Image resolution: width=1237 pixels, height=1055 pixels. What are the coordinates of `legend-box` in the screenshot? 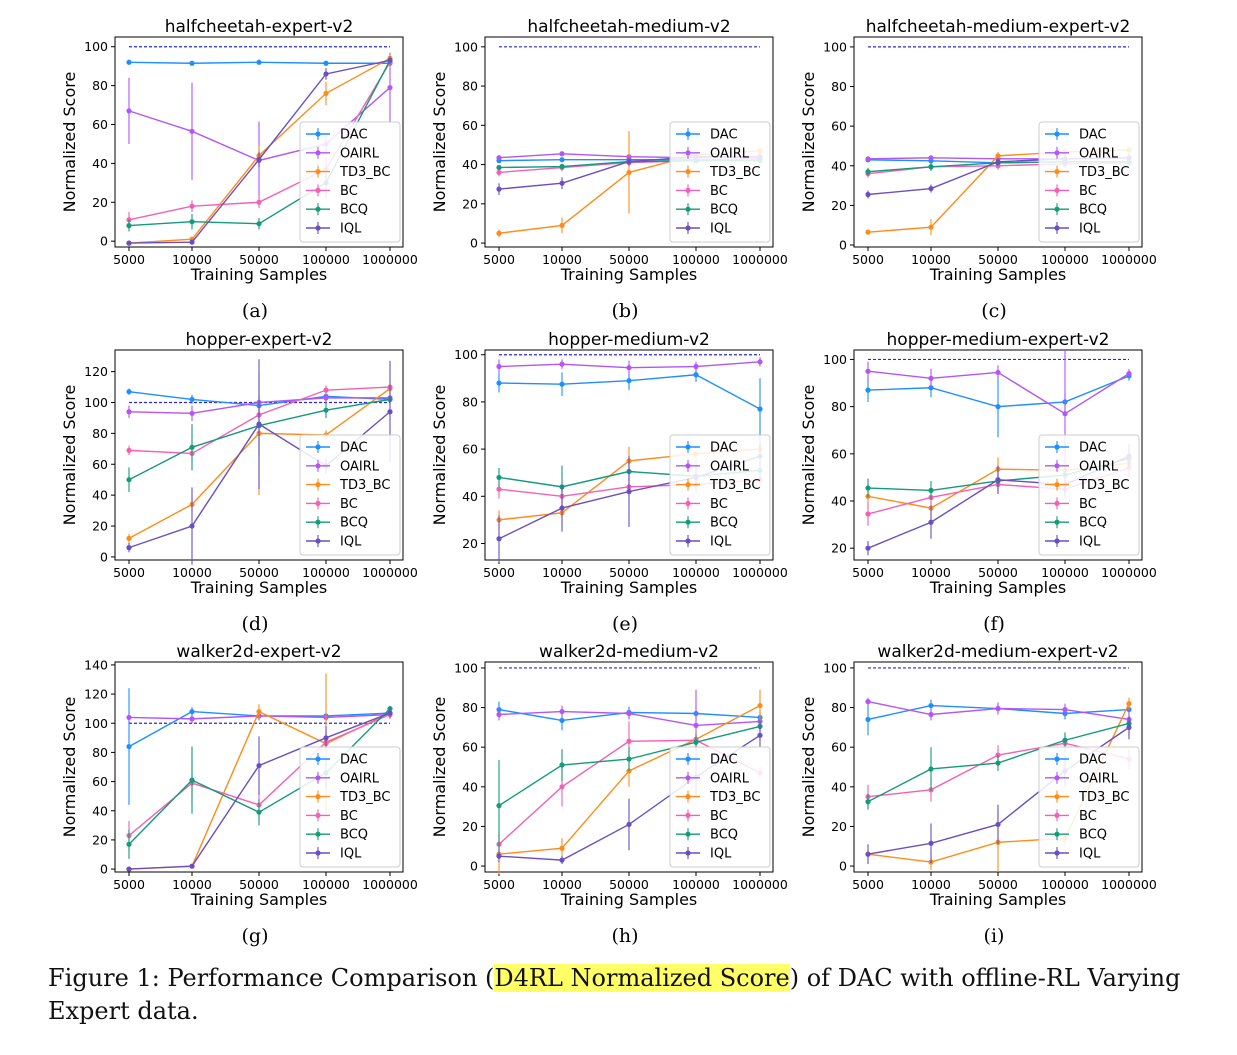 It's located at (720, 495).